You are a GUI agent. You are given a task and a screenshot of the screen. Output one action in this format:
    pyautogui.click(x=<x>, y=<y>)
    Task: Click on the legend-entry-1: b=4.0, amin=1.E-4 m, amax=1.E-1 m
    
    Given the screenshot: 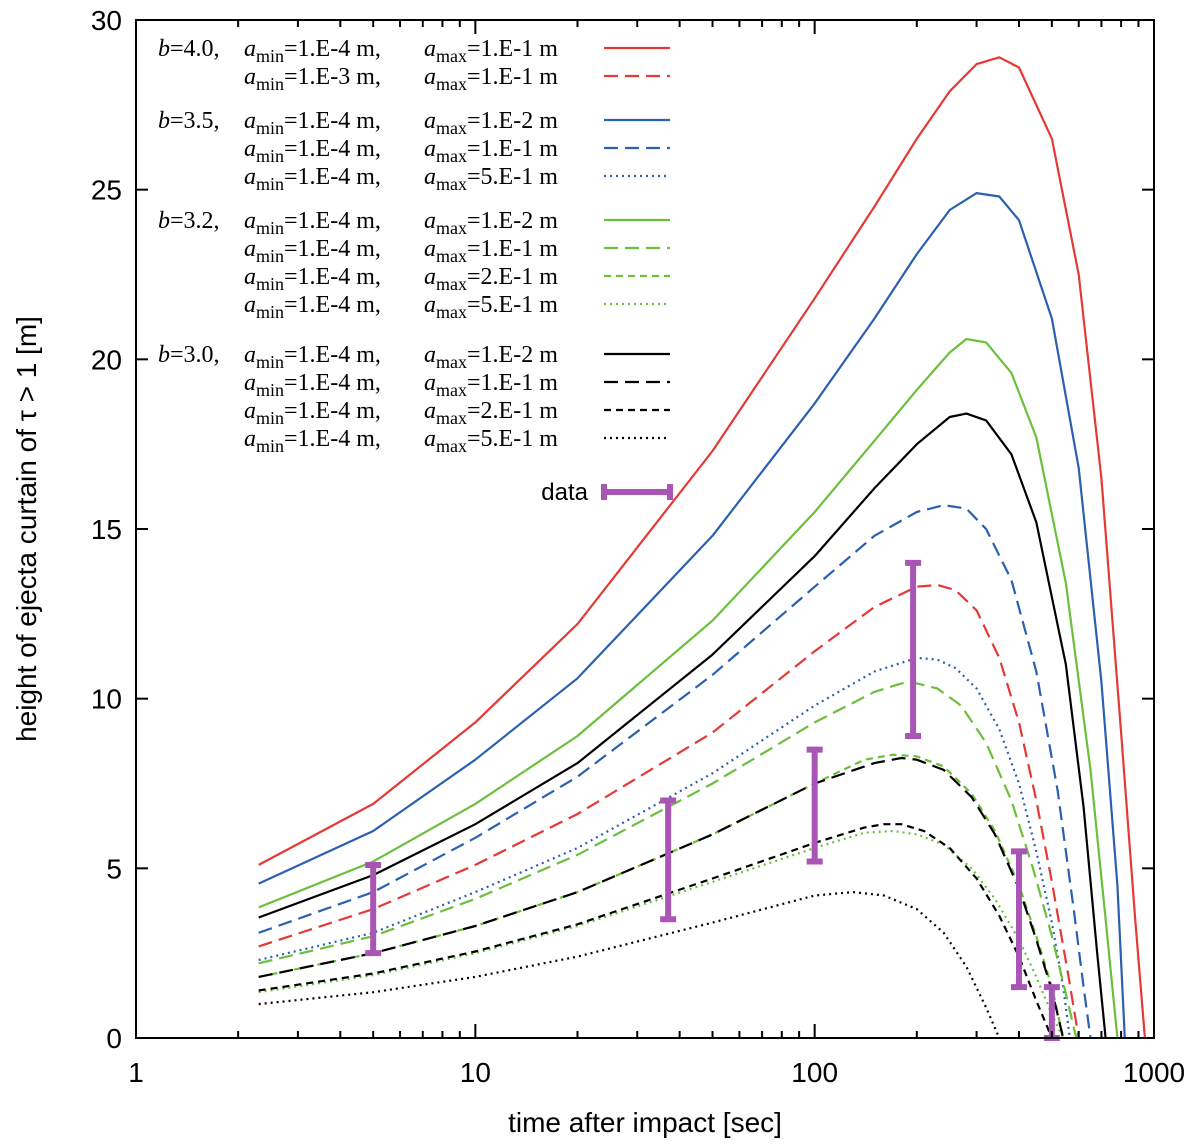 What is the action you would take?
    pyautogui.click(x=414, y=51)
    